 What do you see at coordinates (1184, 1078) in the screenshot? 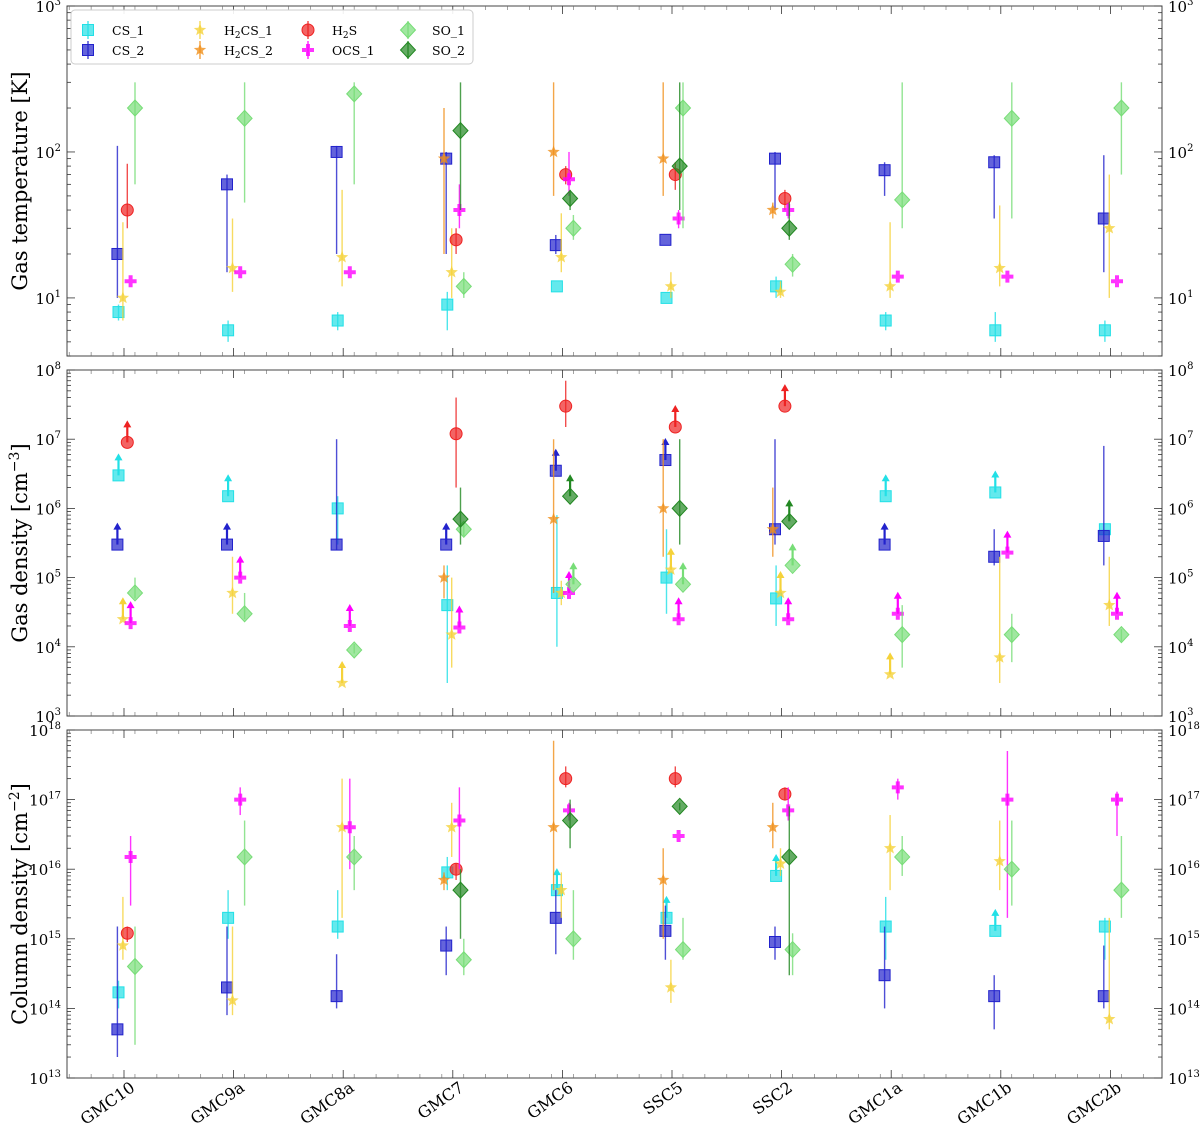
I see `y-tick-label-right: 10¹³` at bounding box center [1184, 1078].